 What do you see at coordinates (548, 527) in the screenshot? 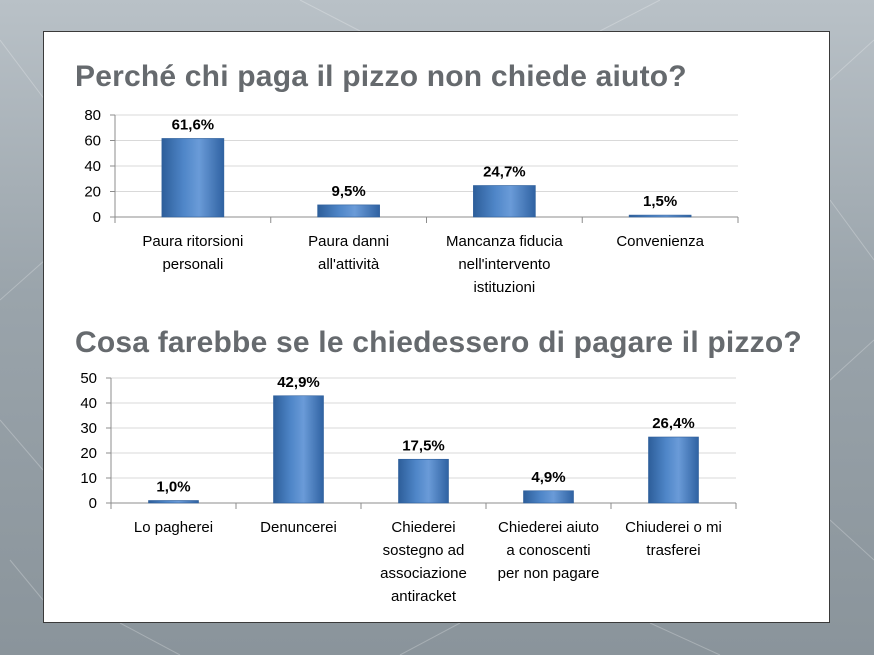
I see `chart2-category-label: Chiederei aiuto` at bounding box center [548, 527].